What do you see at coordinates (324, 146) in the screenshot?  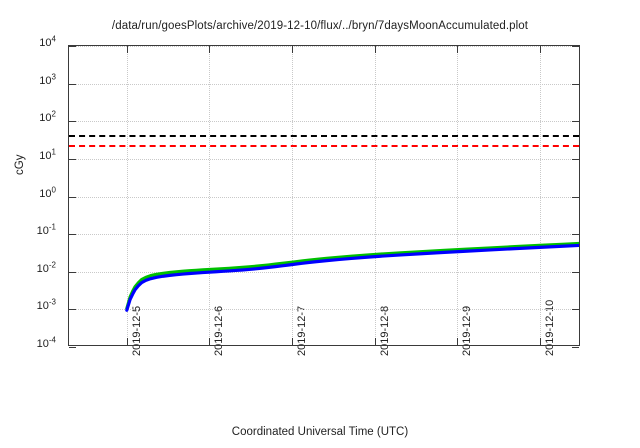 I see `red-threshold` at bounding box center [324, 146].